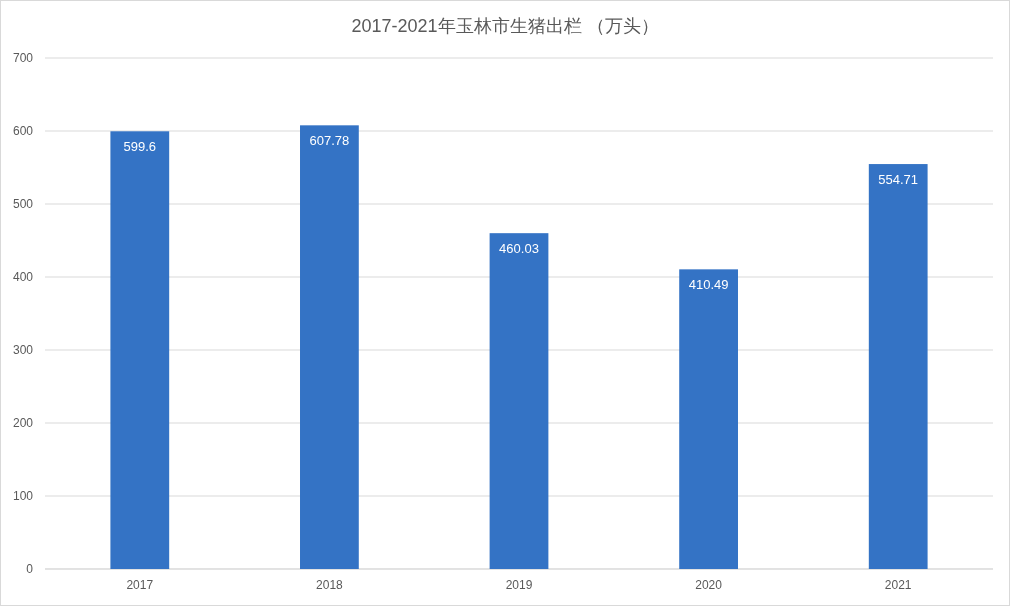 This screenshot has height=606, width=1010. Describe the element at coordinates (30, 569) in the screenshot. I see `y-tick-label: 0` at that location.